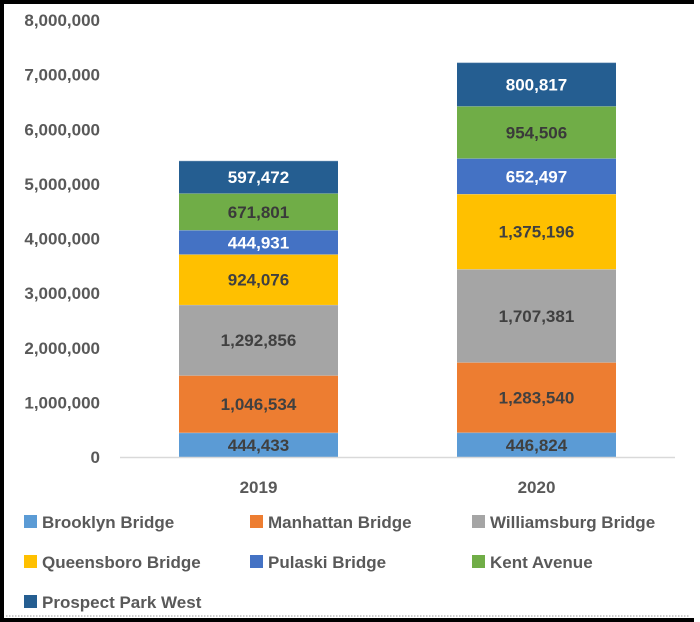  What do you see at coordinates (259, 487) in the screenshot?
I see `x-tick-label: 2019` at bounding box center [259, 487].